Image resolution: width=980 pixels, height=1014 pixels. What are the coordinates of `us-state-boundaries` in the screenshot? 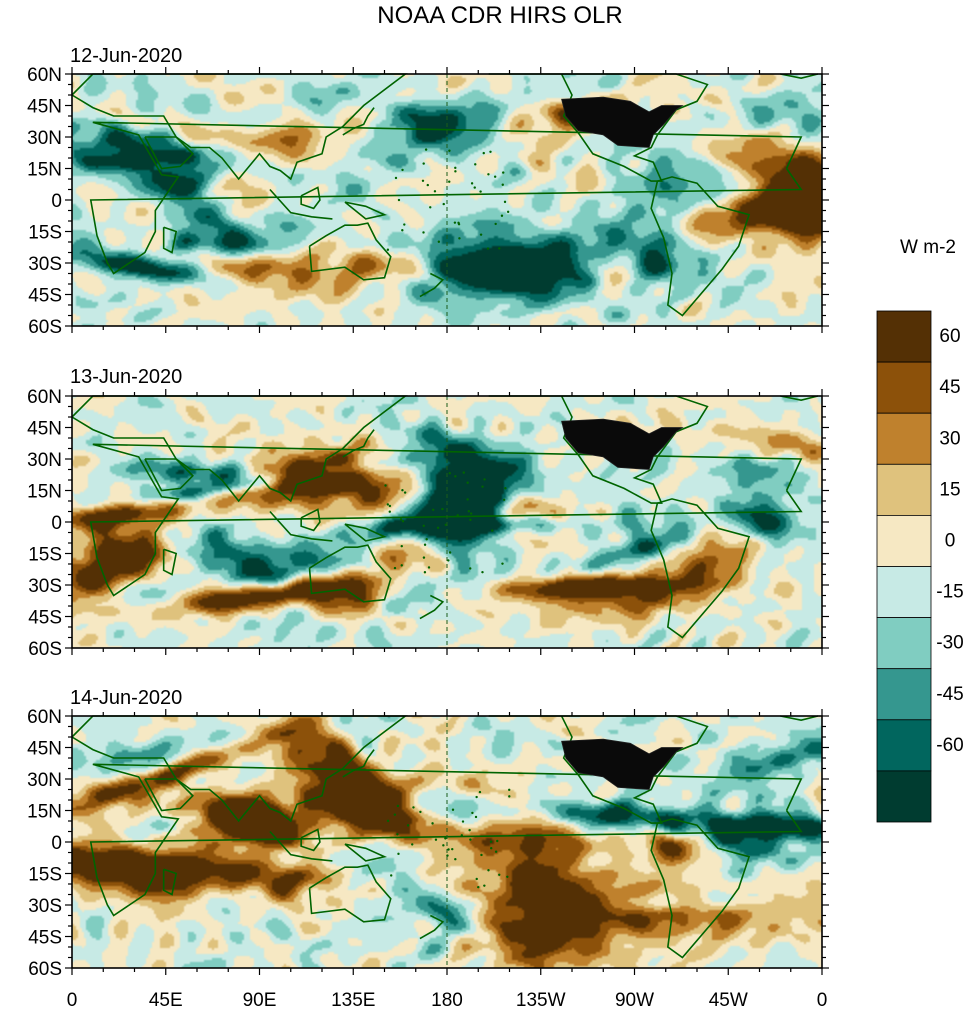 It's located at (622, 764).